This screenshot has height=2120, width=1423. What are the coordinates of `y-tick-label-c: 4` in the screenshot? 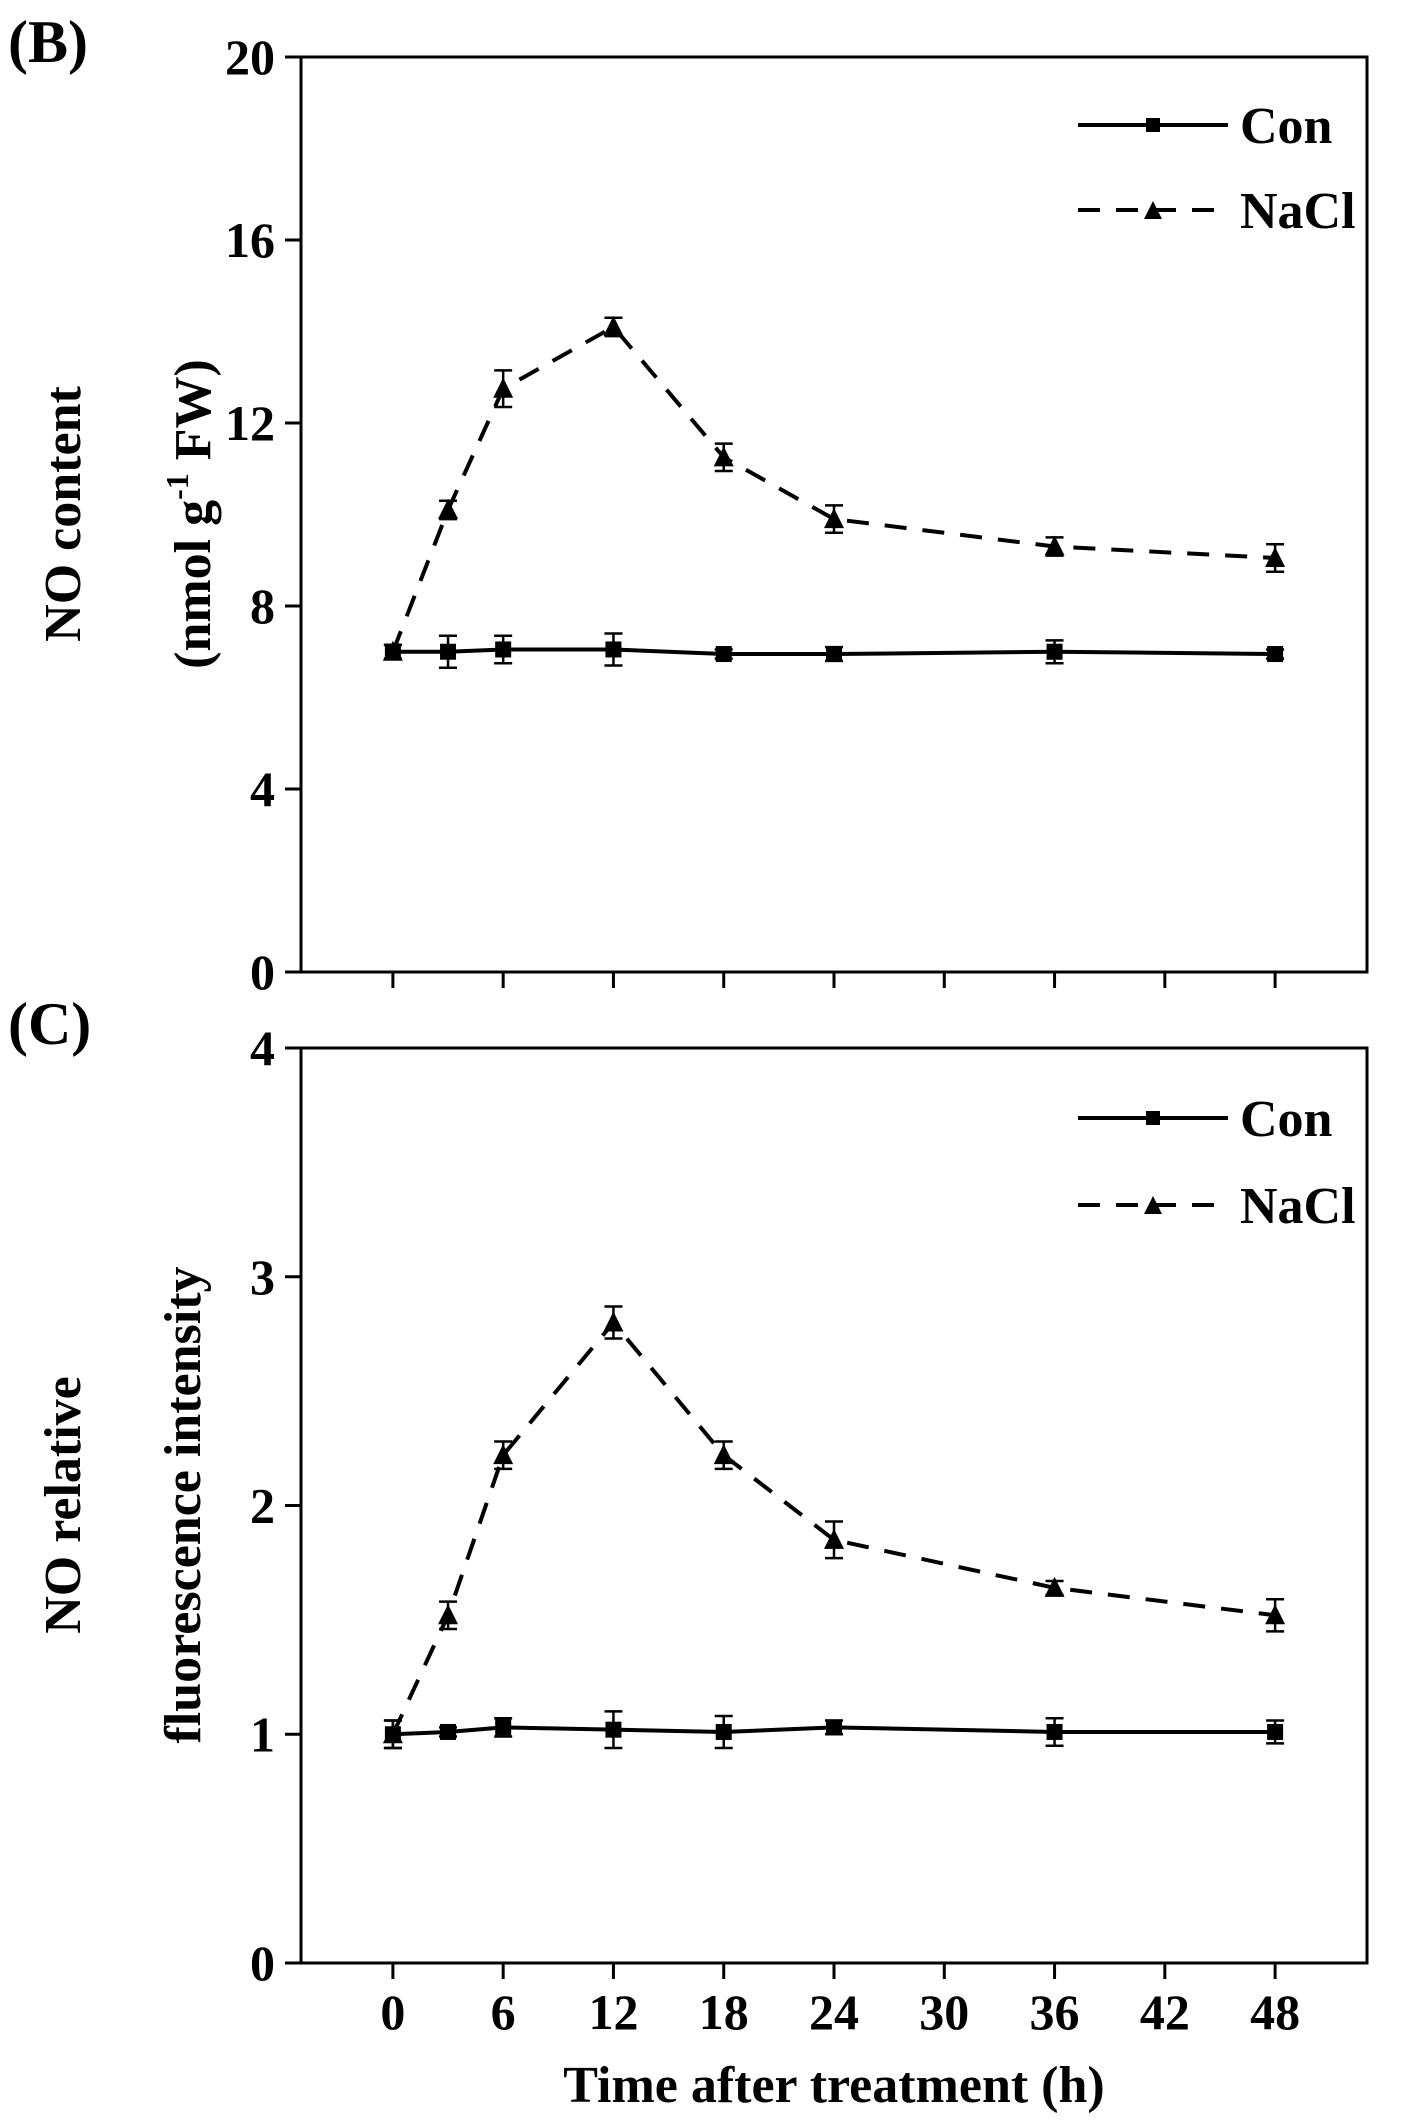 It's located at (262, 1048).